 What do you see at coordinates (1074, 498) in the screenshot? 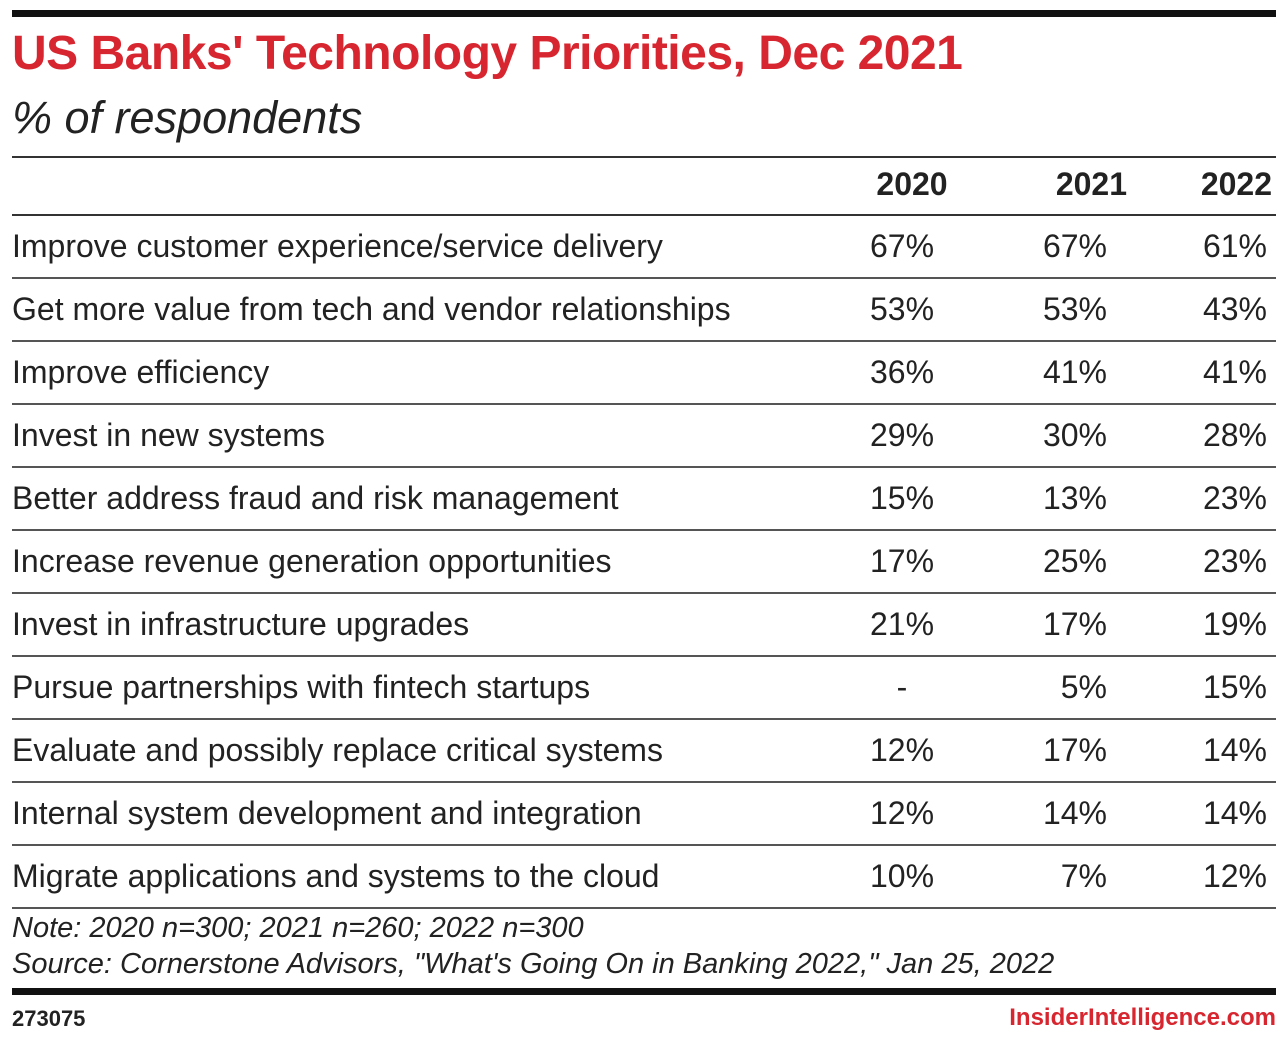
I see `cell-2021: 13%` at bounding box center [1074, 498].